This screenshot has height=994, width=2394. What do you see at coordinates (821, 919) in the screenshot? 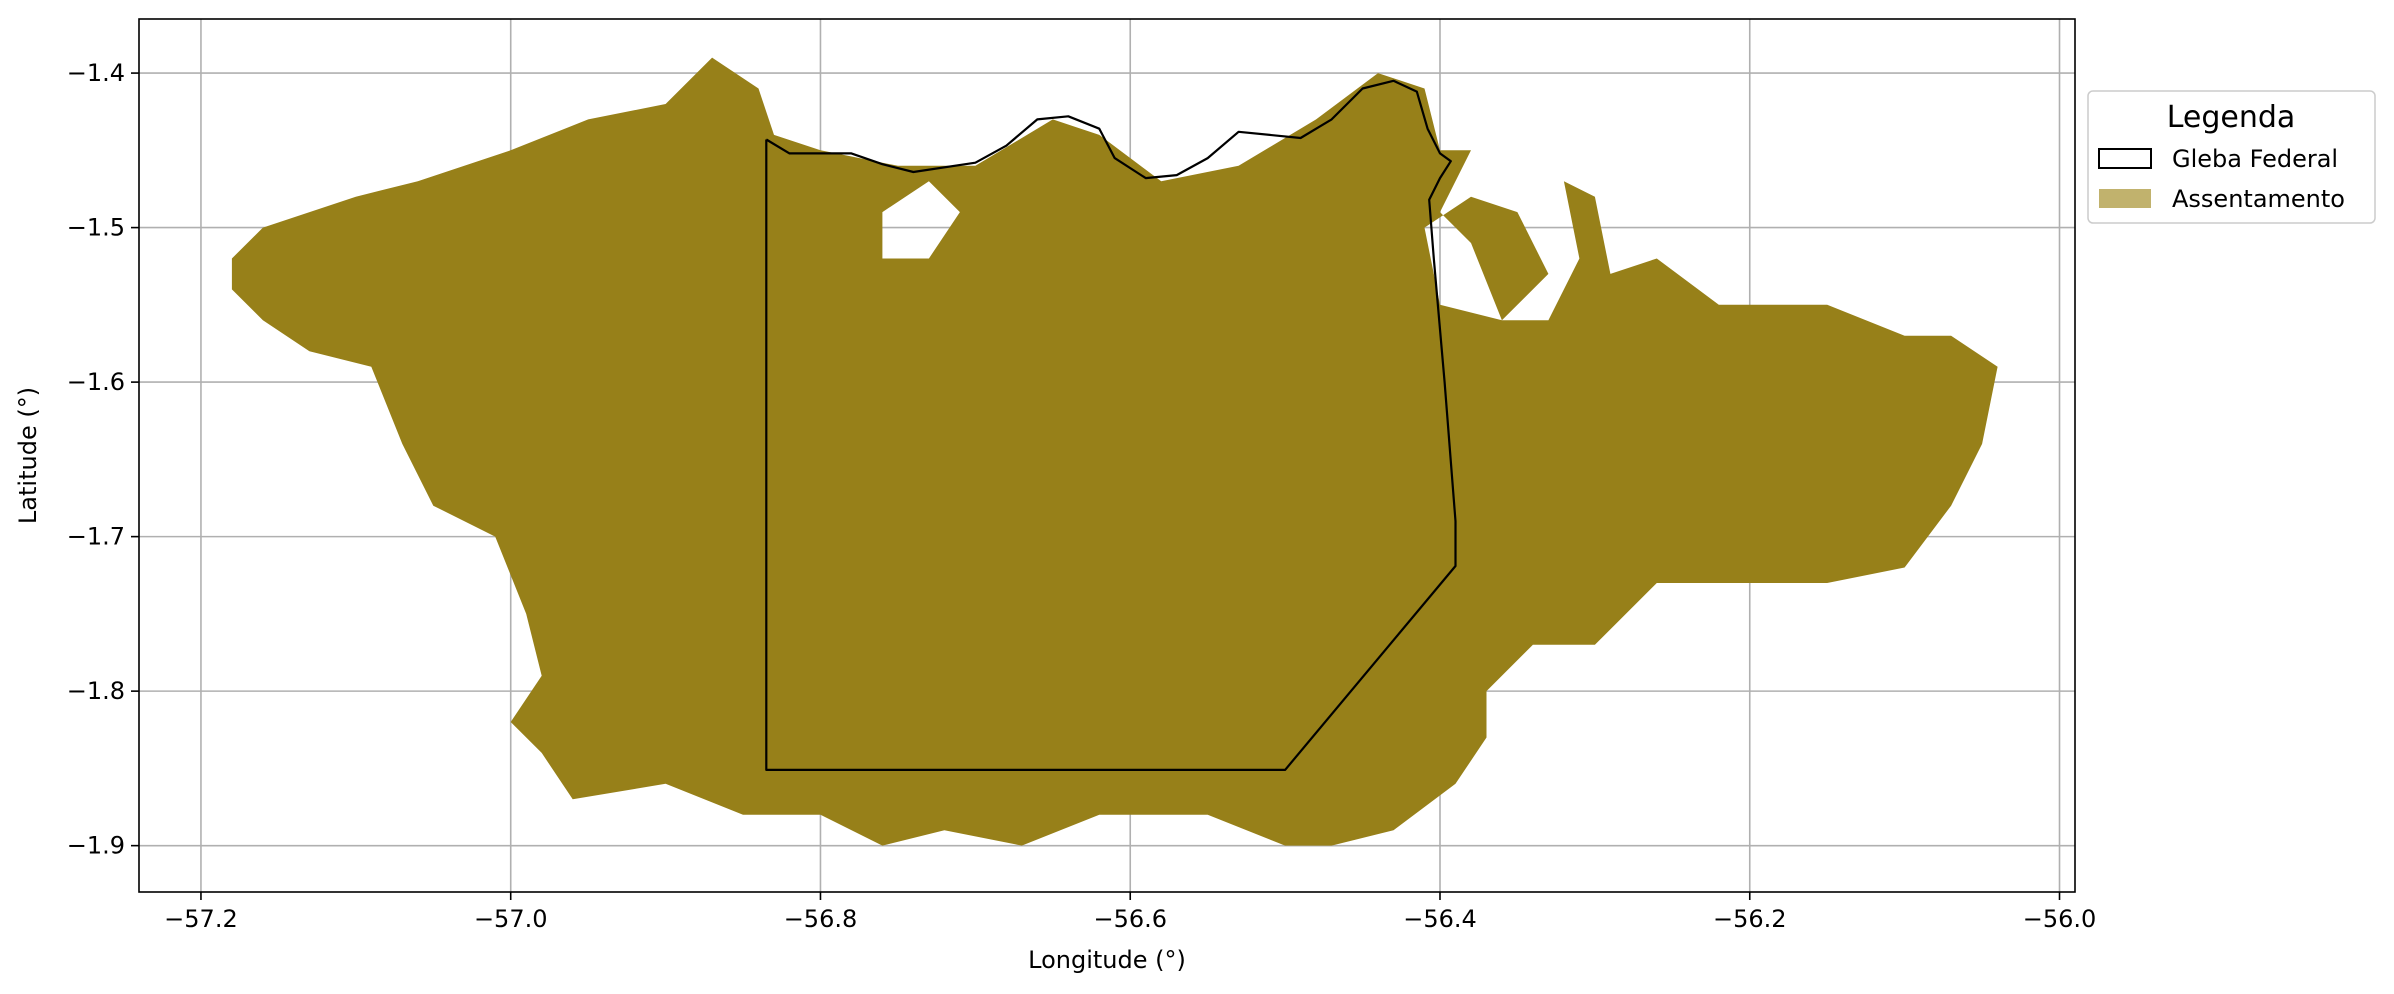
I see `x-tick-label-2: −56.8` at bounding box center [821, 919].